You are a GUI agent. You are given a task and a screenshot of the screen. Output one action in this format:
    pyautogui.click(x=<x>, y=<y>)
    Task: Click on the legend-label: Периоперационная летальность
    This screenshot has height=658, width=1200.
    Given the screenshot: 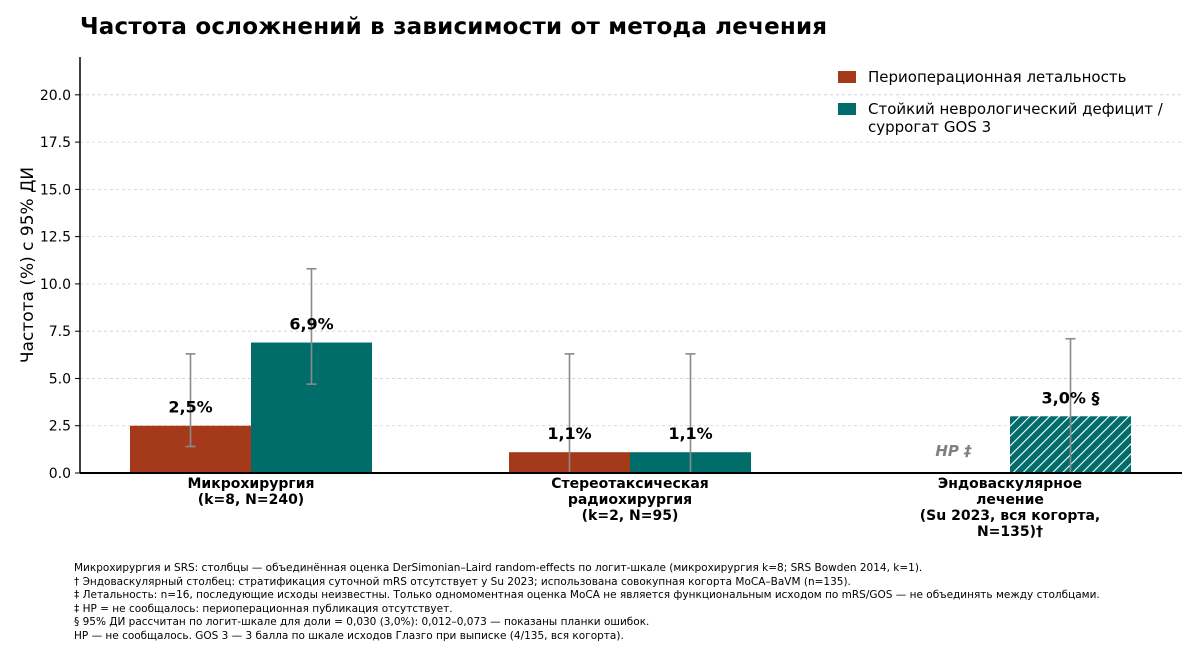 What is the action you would take?
    pyautogui.click(x=997, y=77)
    